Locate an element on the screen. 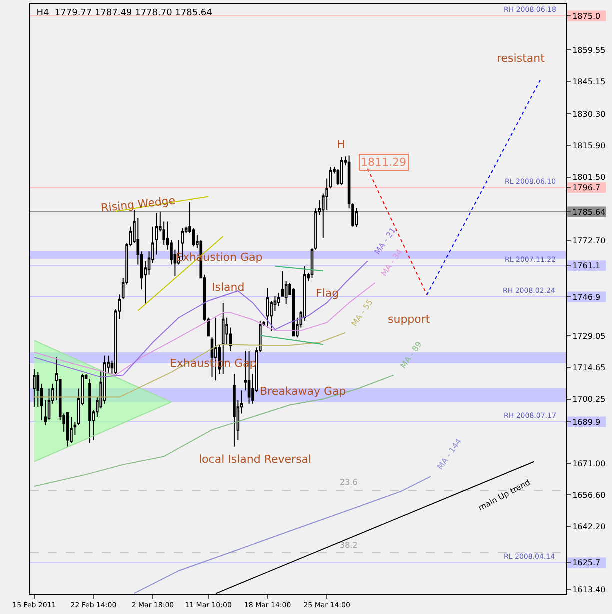 The image size is (612, 614). annotation: H is located at coordinates (341, 144).